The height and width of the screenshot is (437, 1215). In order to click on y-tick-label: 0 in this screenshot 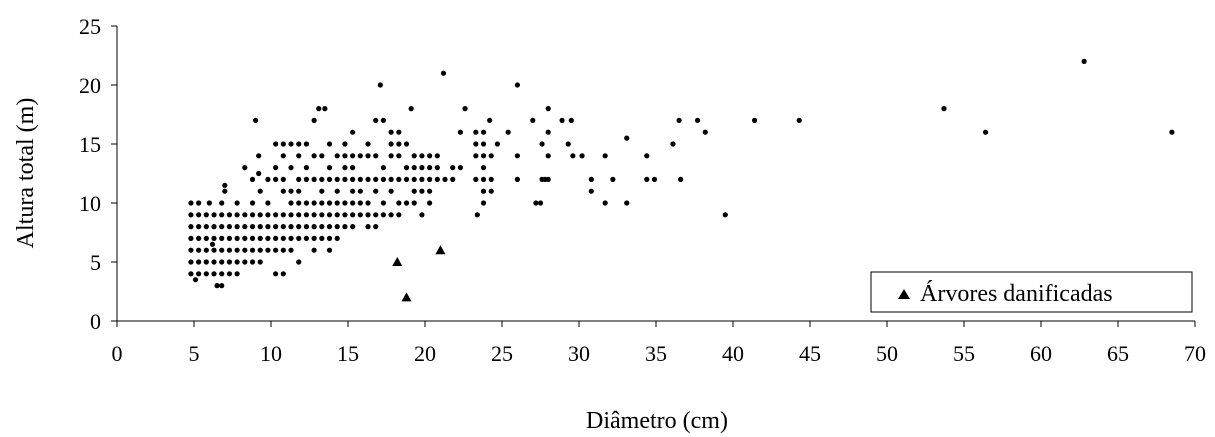, I will do `click(95, 321)`.